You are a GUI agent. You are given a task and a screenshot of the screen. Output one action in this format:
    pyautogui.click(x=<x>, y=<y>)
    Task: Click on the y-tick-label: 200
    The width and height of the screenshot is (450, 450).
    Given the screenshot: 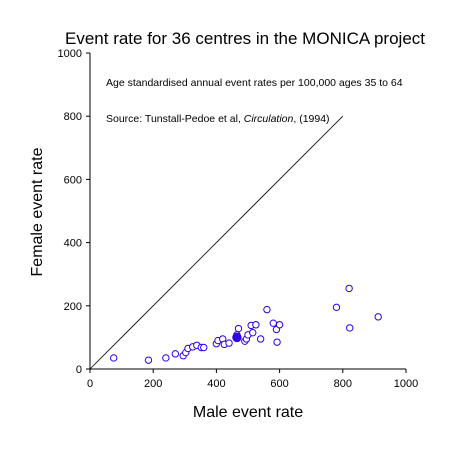 What is the action you would take?
    pyautogui.click(x=73, y=307)
    